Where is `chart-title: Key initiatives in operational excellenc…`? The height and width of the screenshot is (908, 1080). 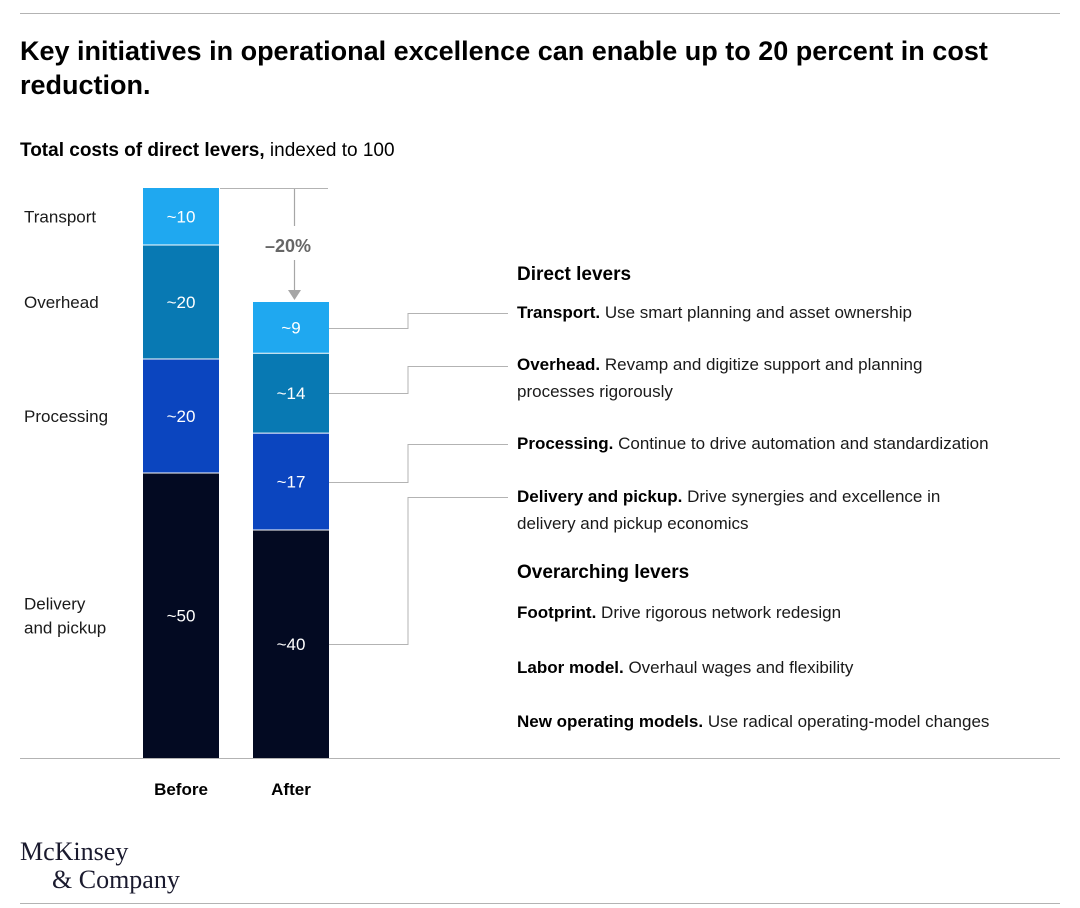 chart-title: Key initiatives in operational excellenc… is located at coordinates (504, 68).